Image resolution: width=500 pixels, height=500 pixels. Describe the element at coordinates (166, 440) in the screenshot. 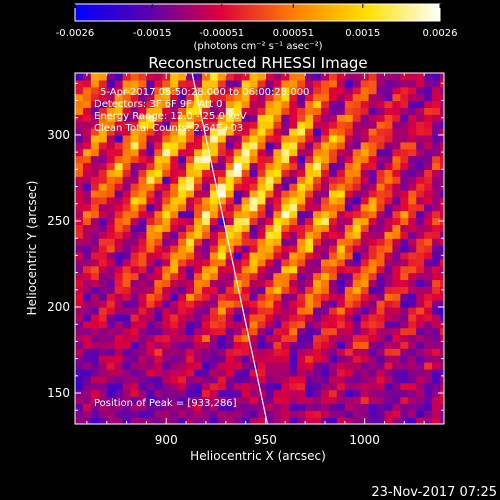

I see `x-tick-label: 900` at that location.